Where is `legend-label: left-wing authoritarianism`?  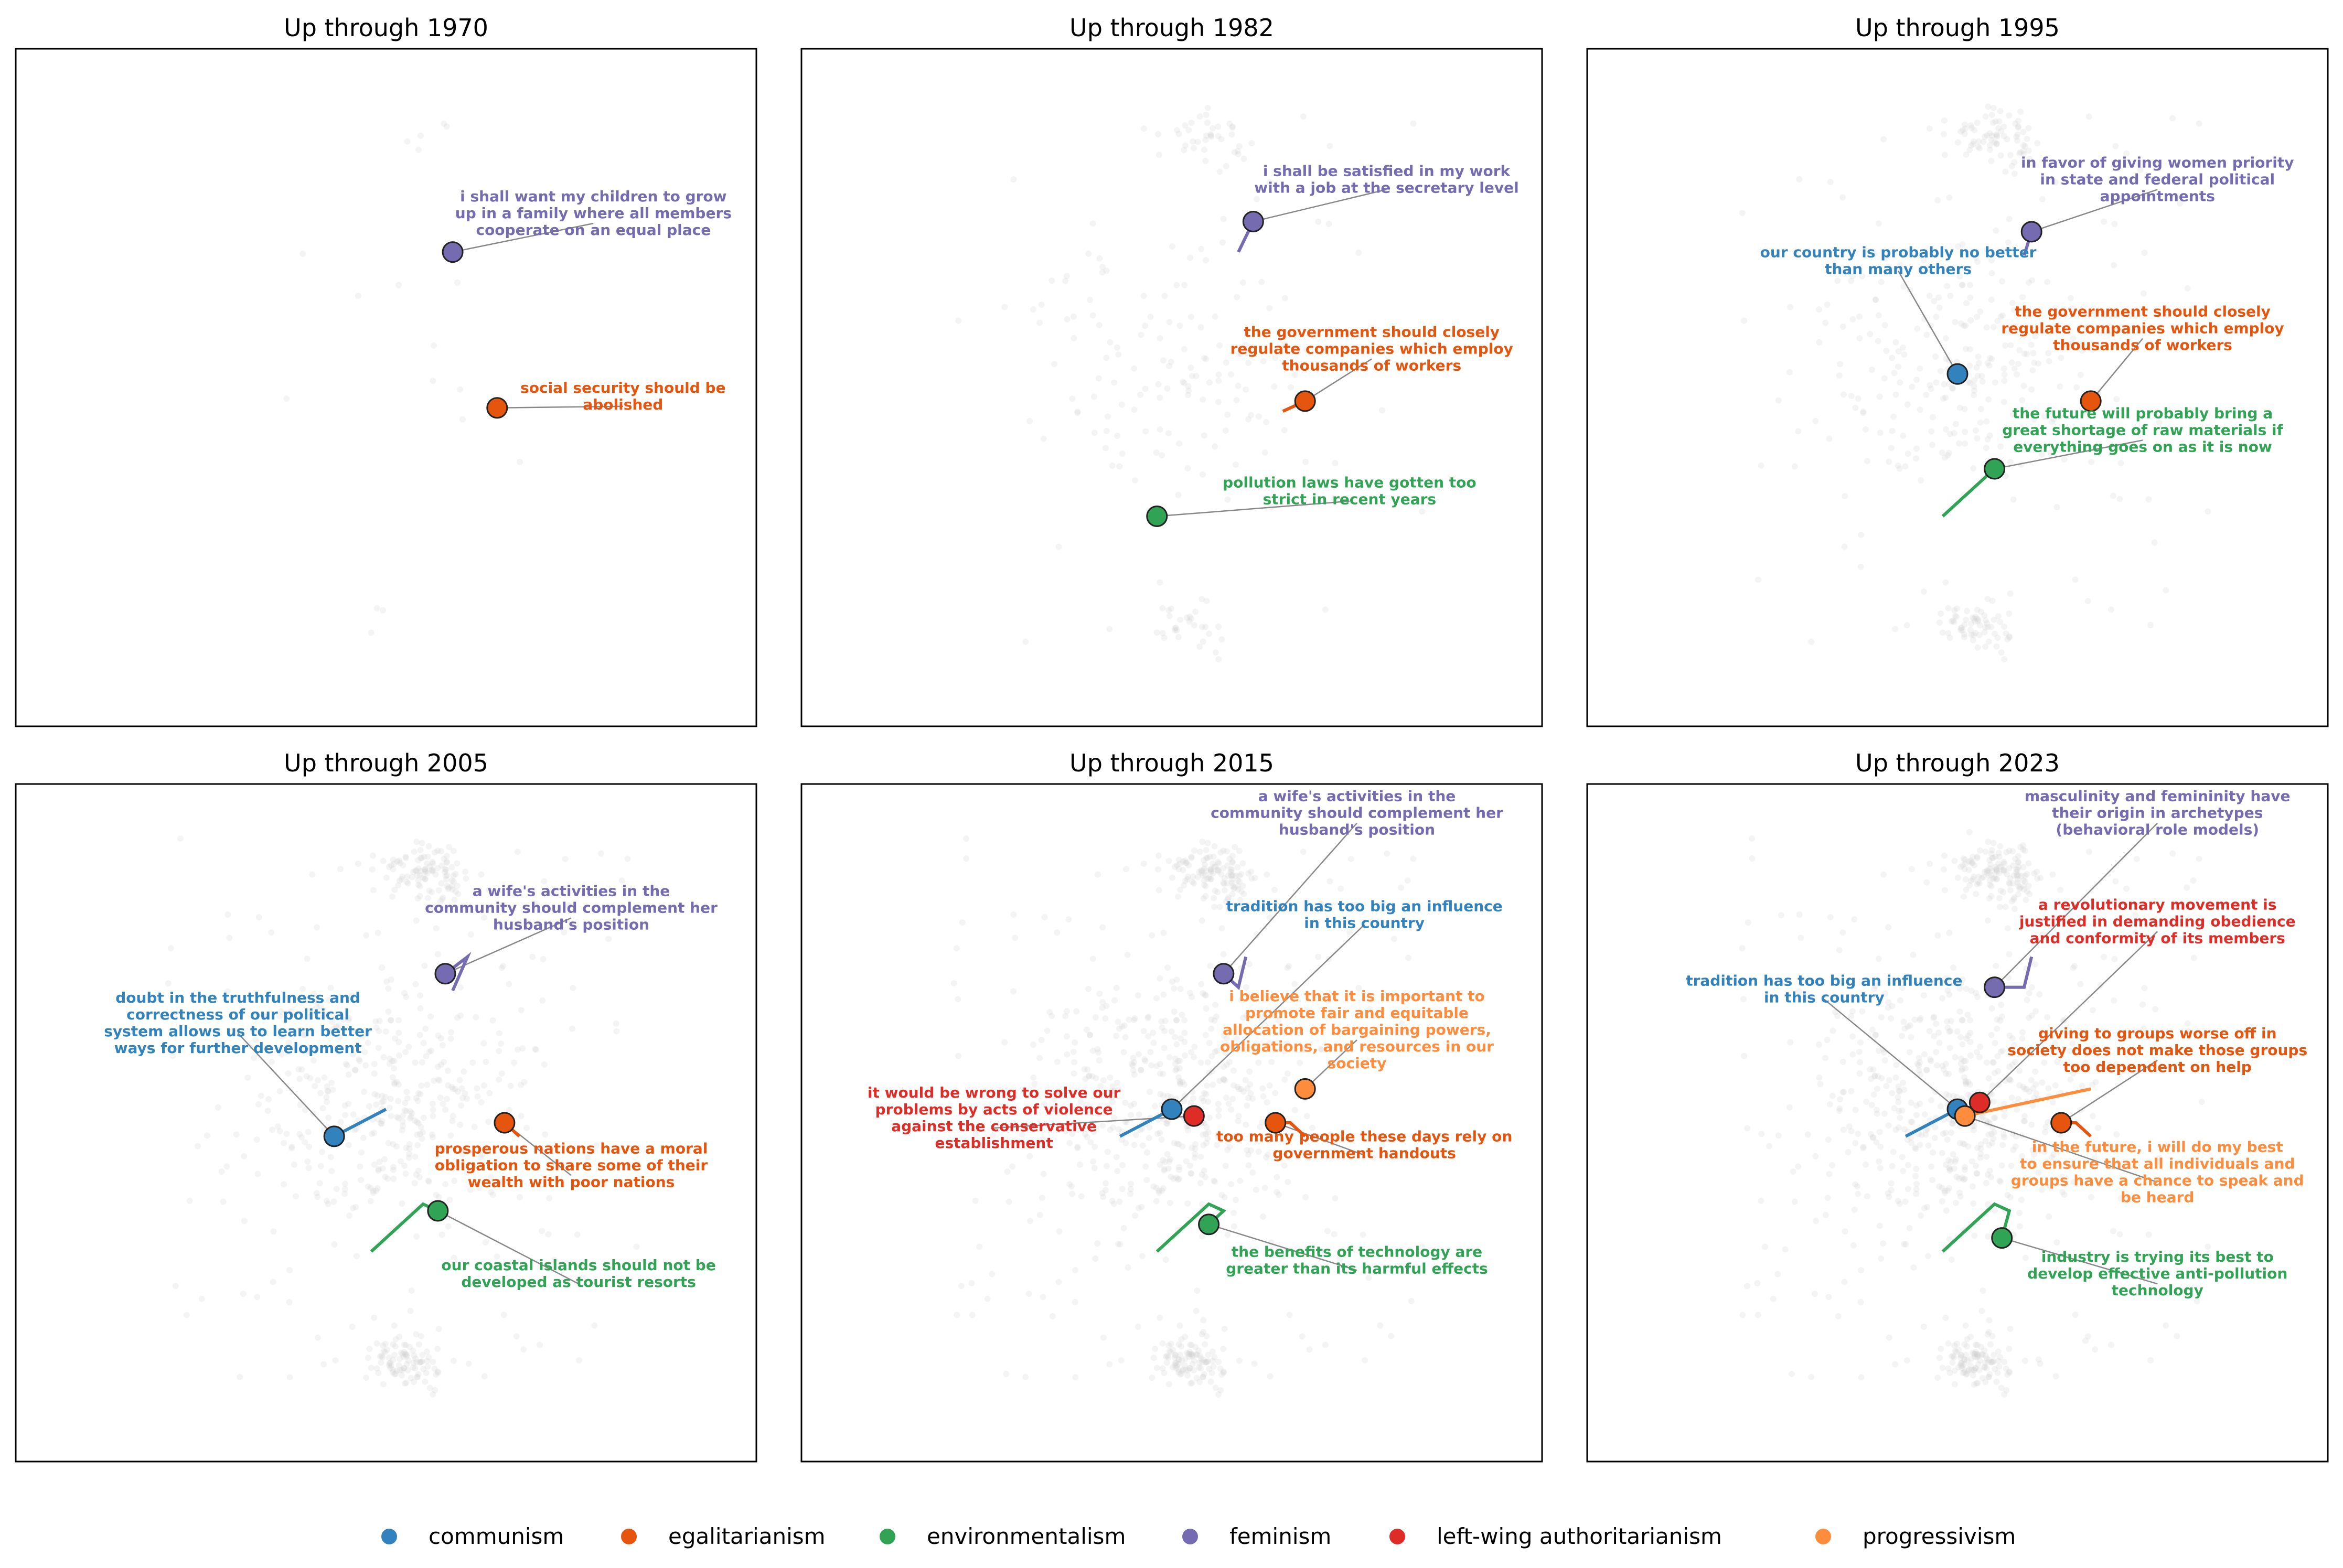 legend-label: left-wing authoritarianism is located at coordinates (1579, 1536).